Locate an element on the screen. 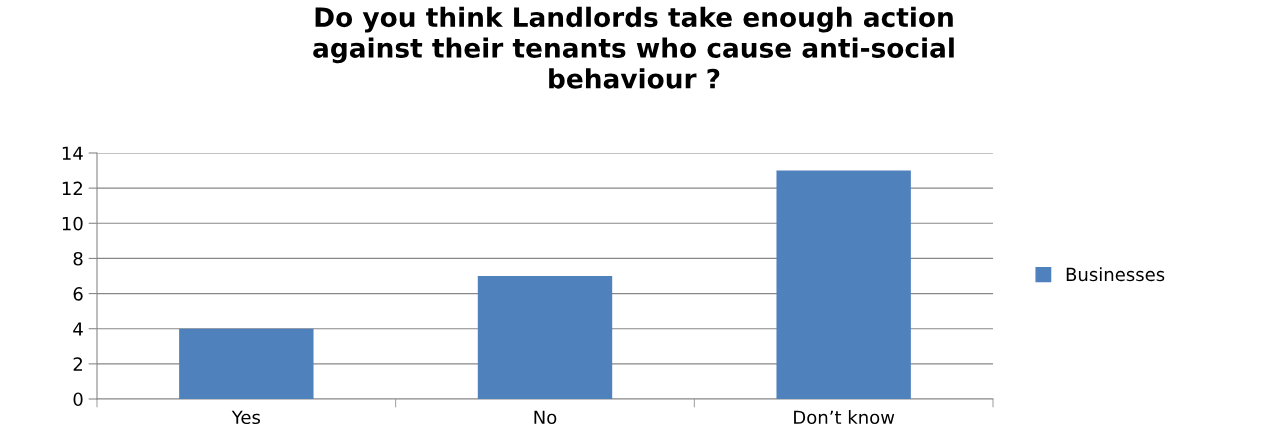 This screenshot has width=1268, height=447. y-tick-label: 14 is located at coordinates (72, 153).